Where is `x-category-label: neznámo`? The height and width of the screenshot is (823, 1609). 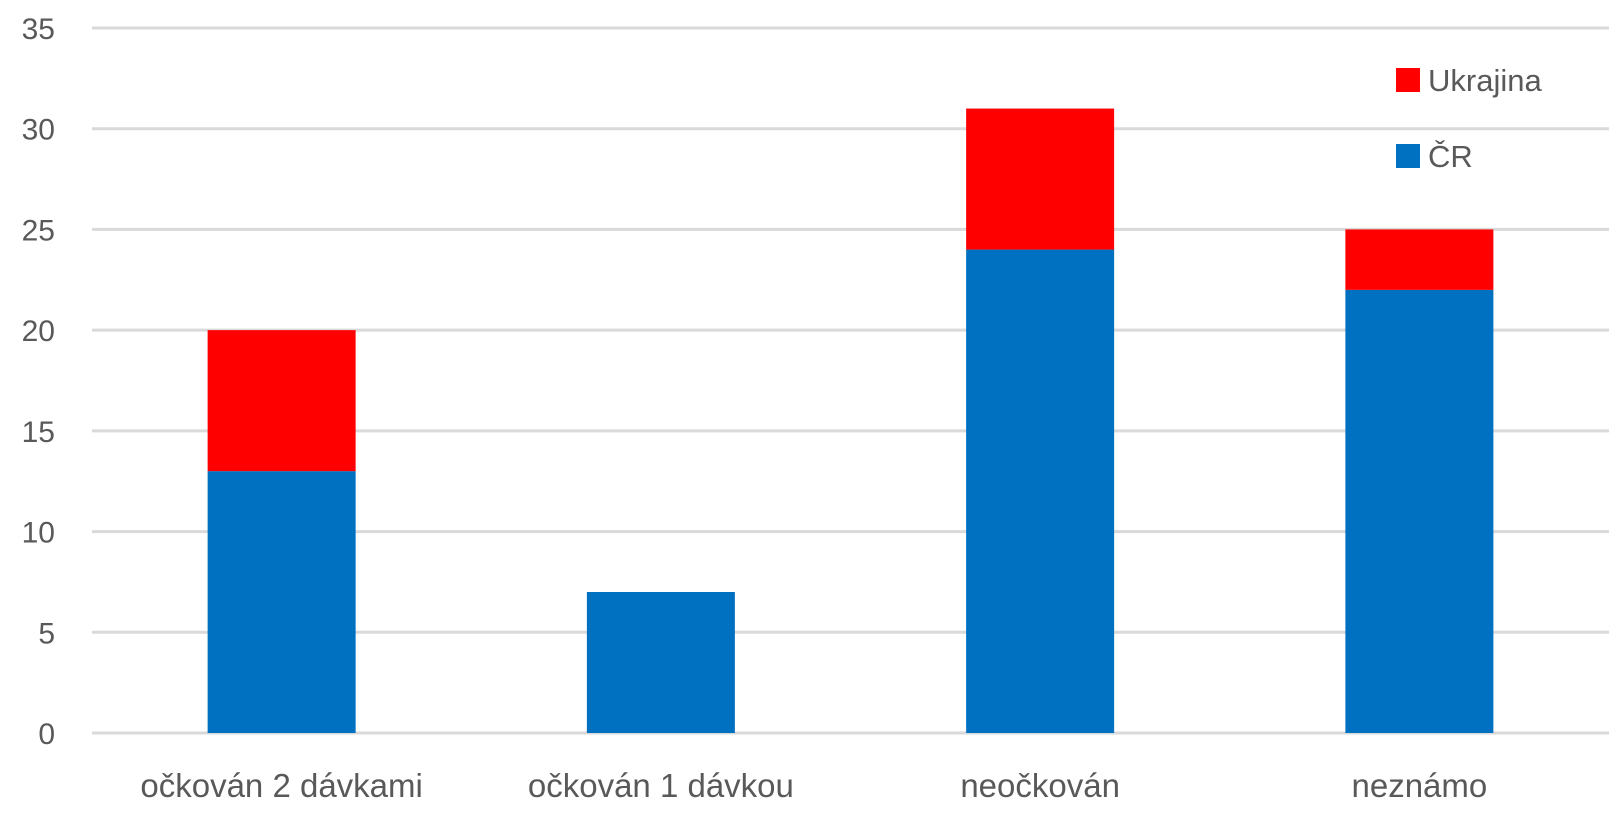 x-category-label: neznámo is located at coordinates (1419, 785).